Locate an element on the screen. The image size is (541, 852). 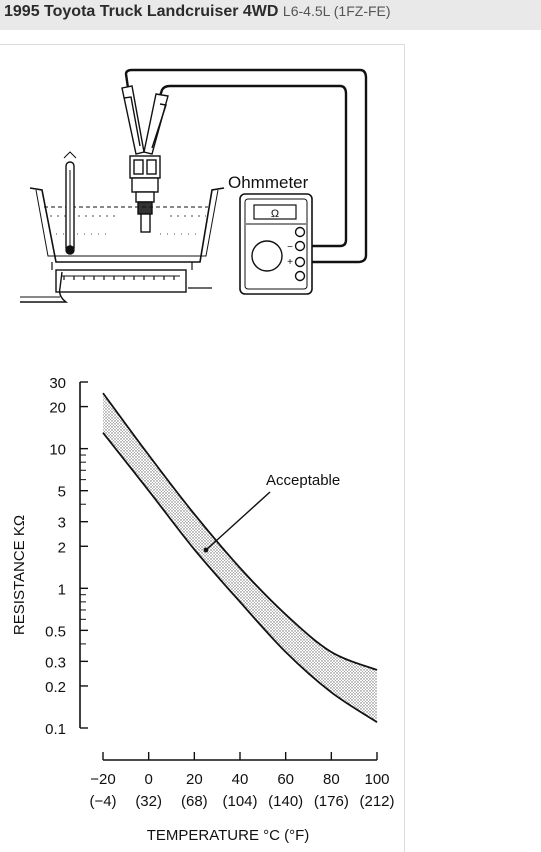
y-tick-label: 20 is located at coordinates (57, 408).